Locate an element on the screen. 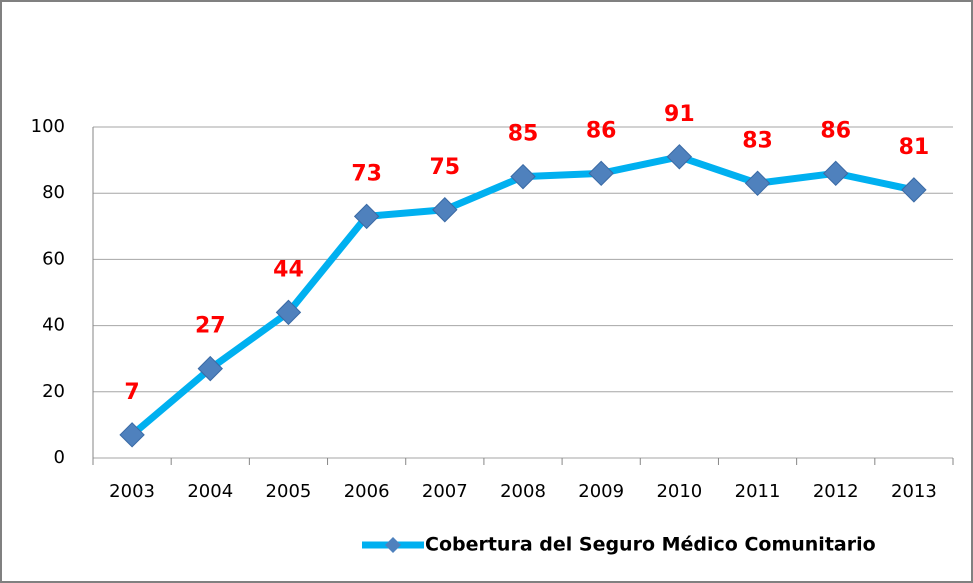  x-tick-label: 2006 is located at coordinates (367, 491).